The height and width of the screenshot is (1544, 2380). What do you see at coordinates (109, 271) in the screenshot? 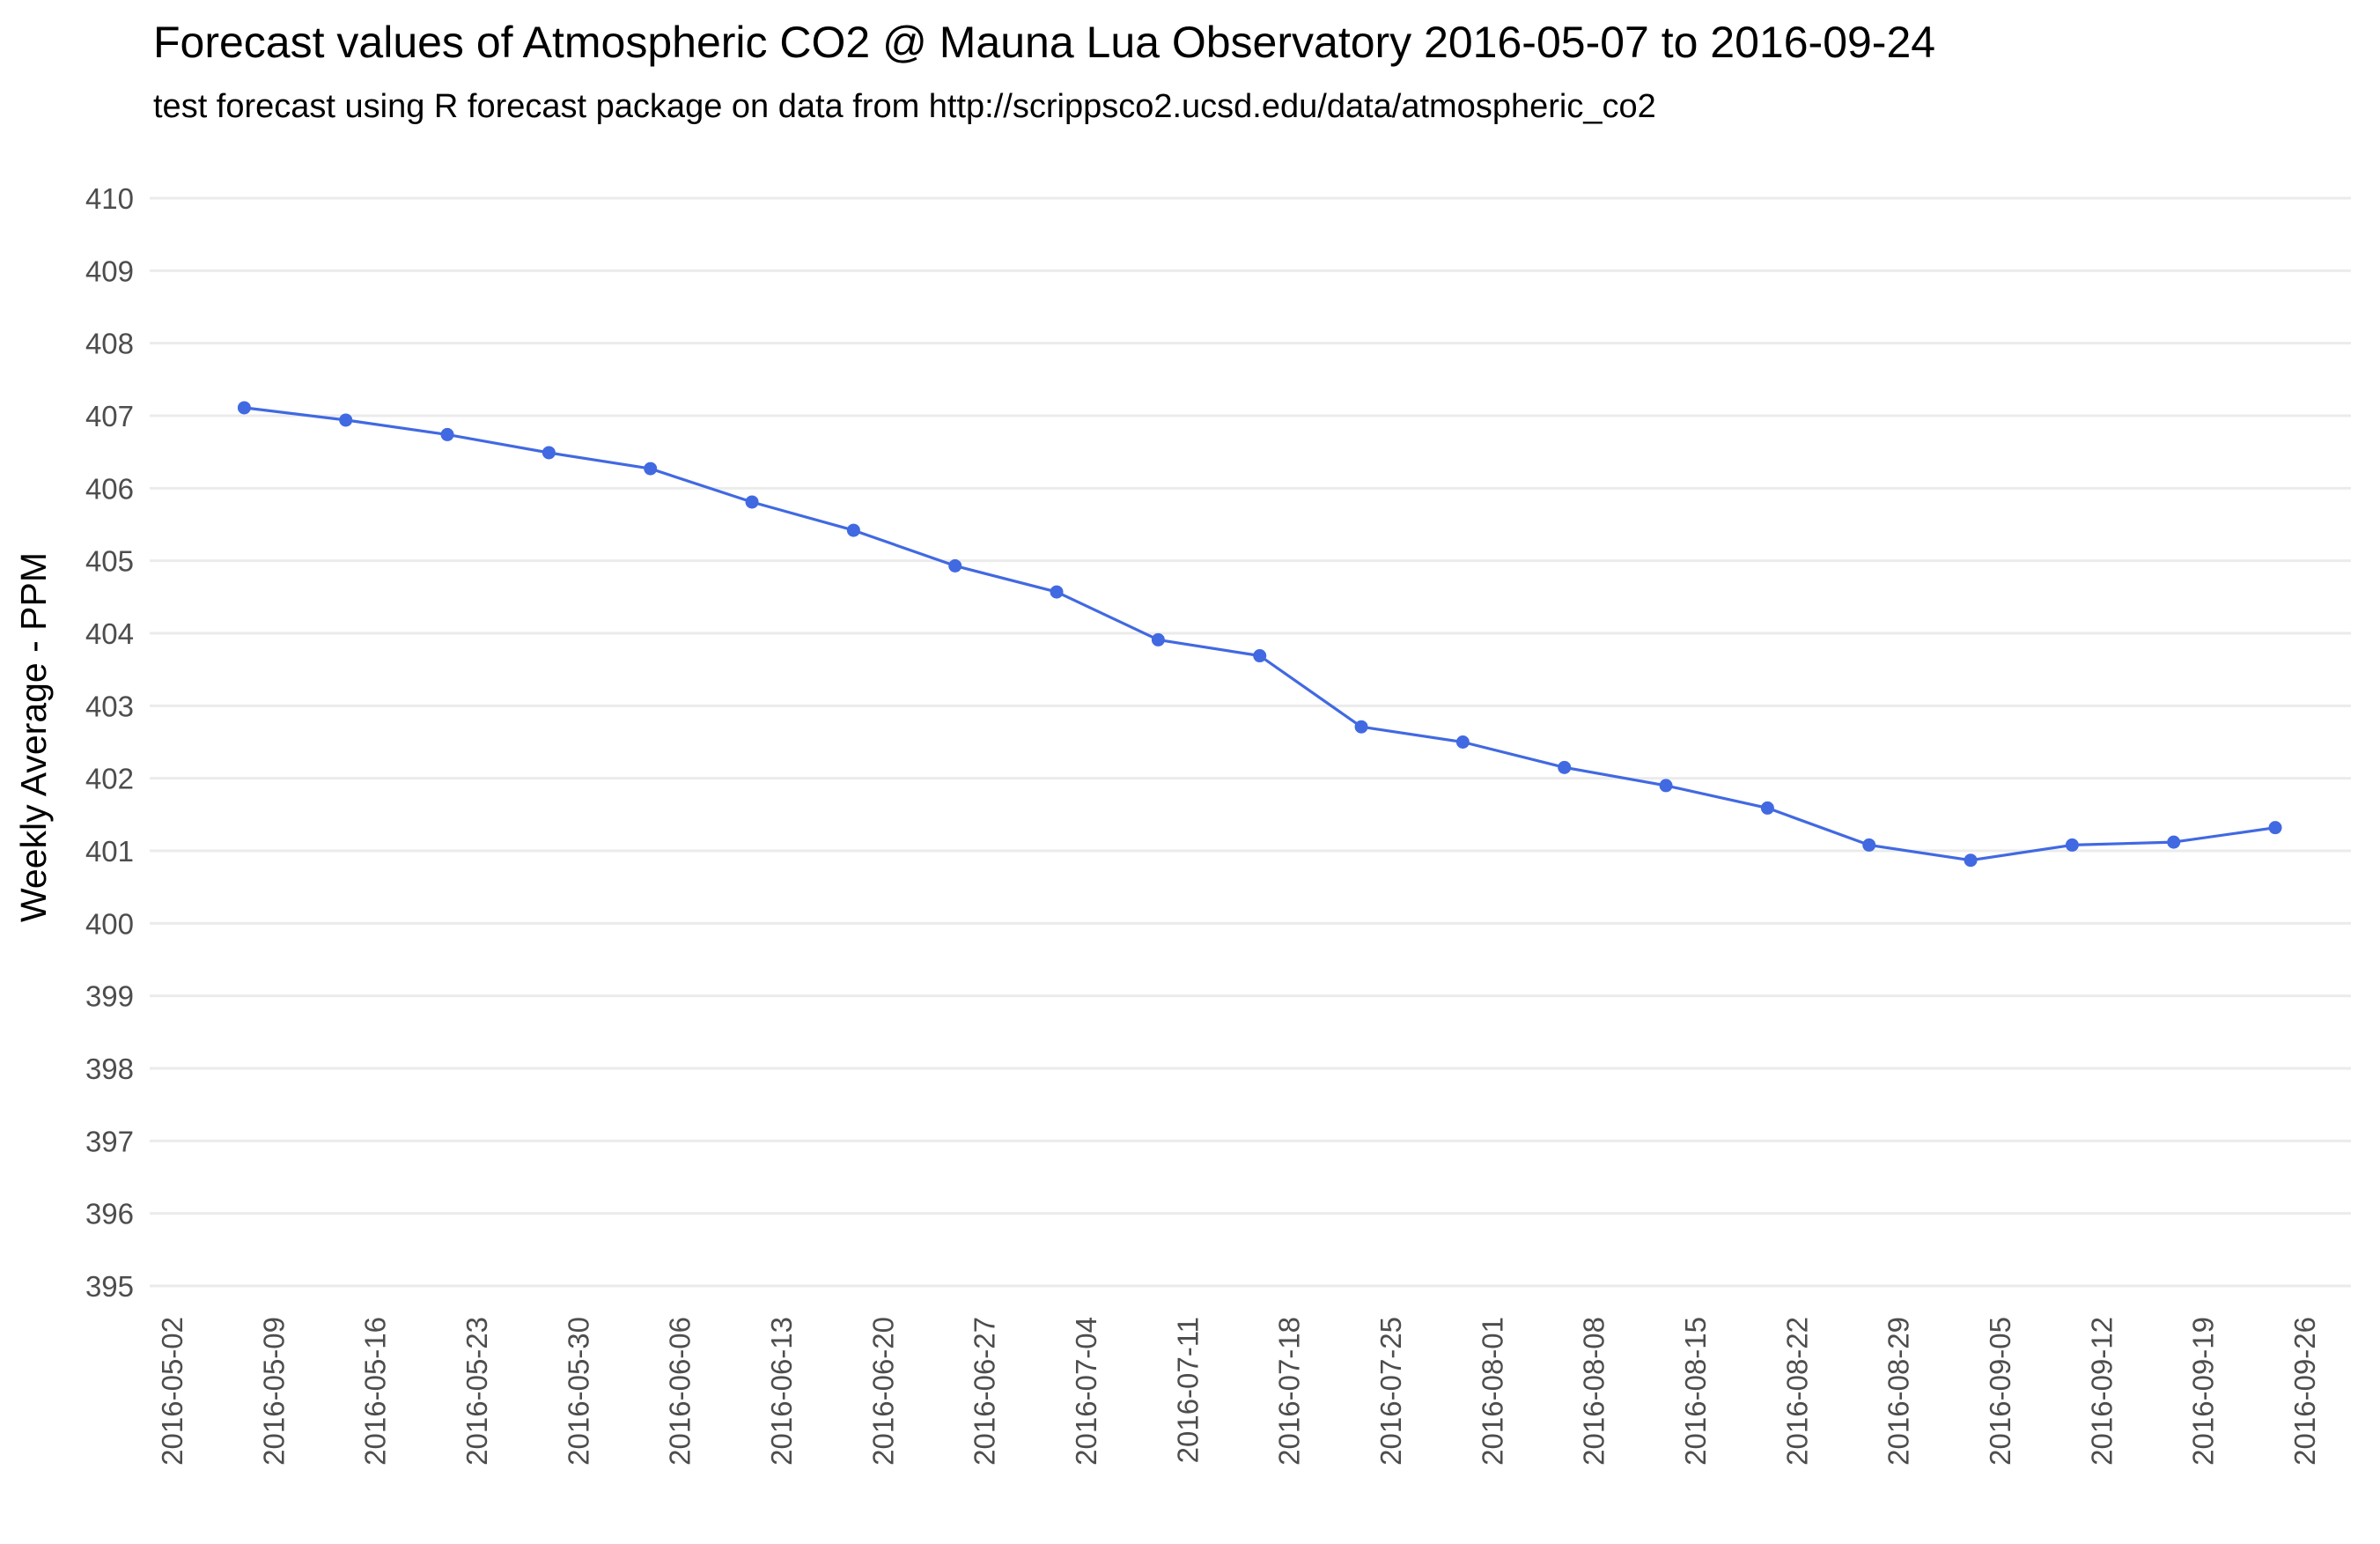
I see `y-tick-label: 409` at bounding box center [109, 271].